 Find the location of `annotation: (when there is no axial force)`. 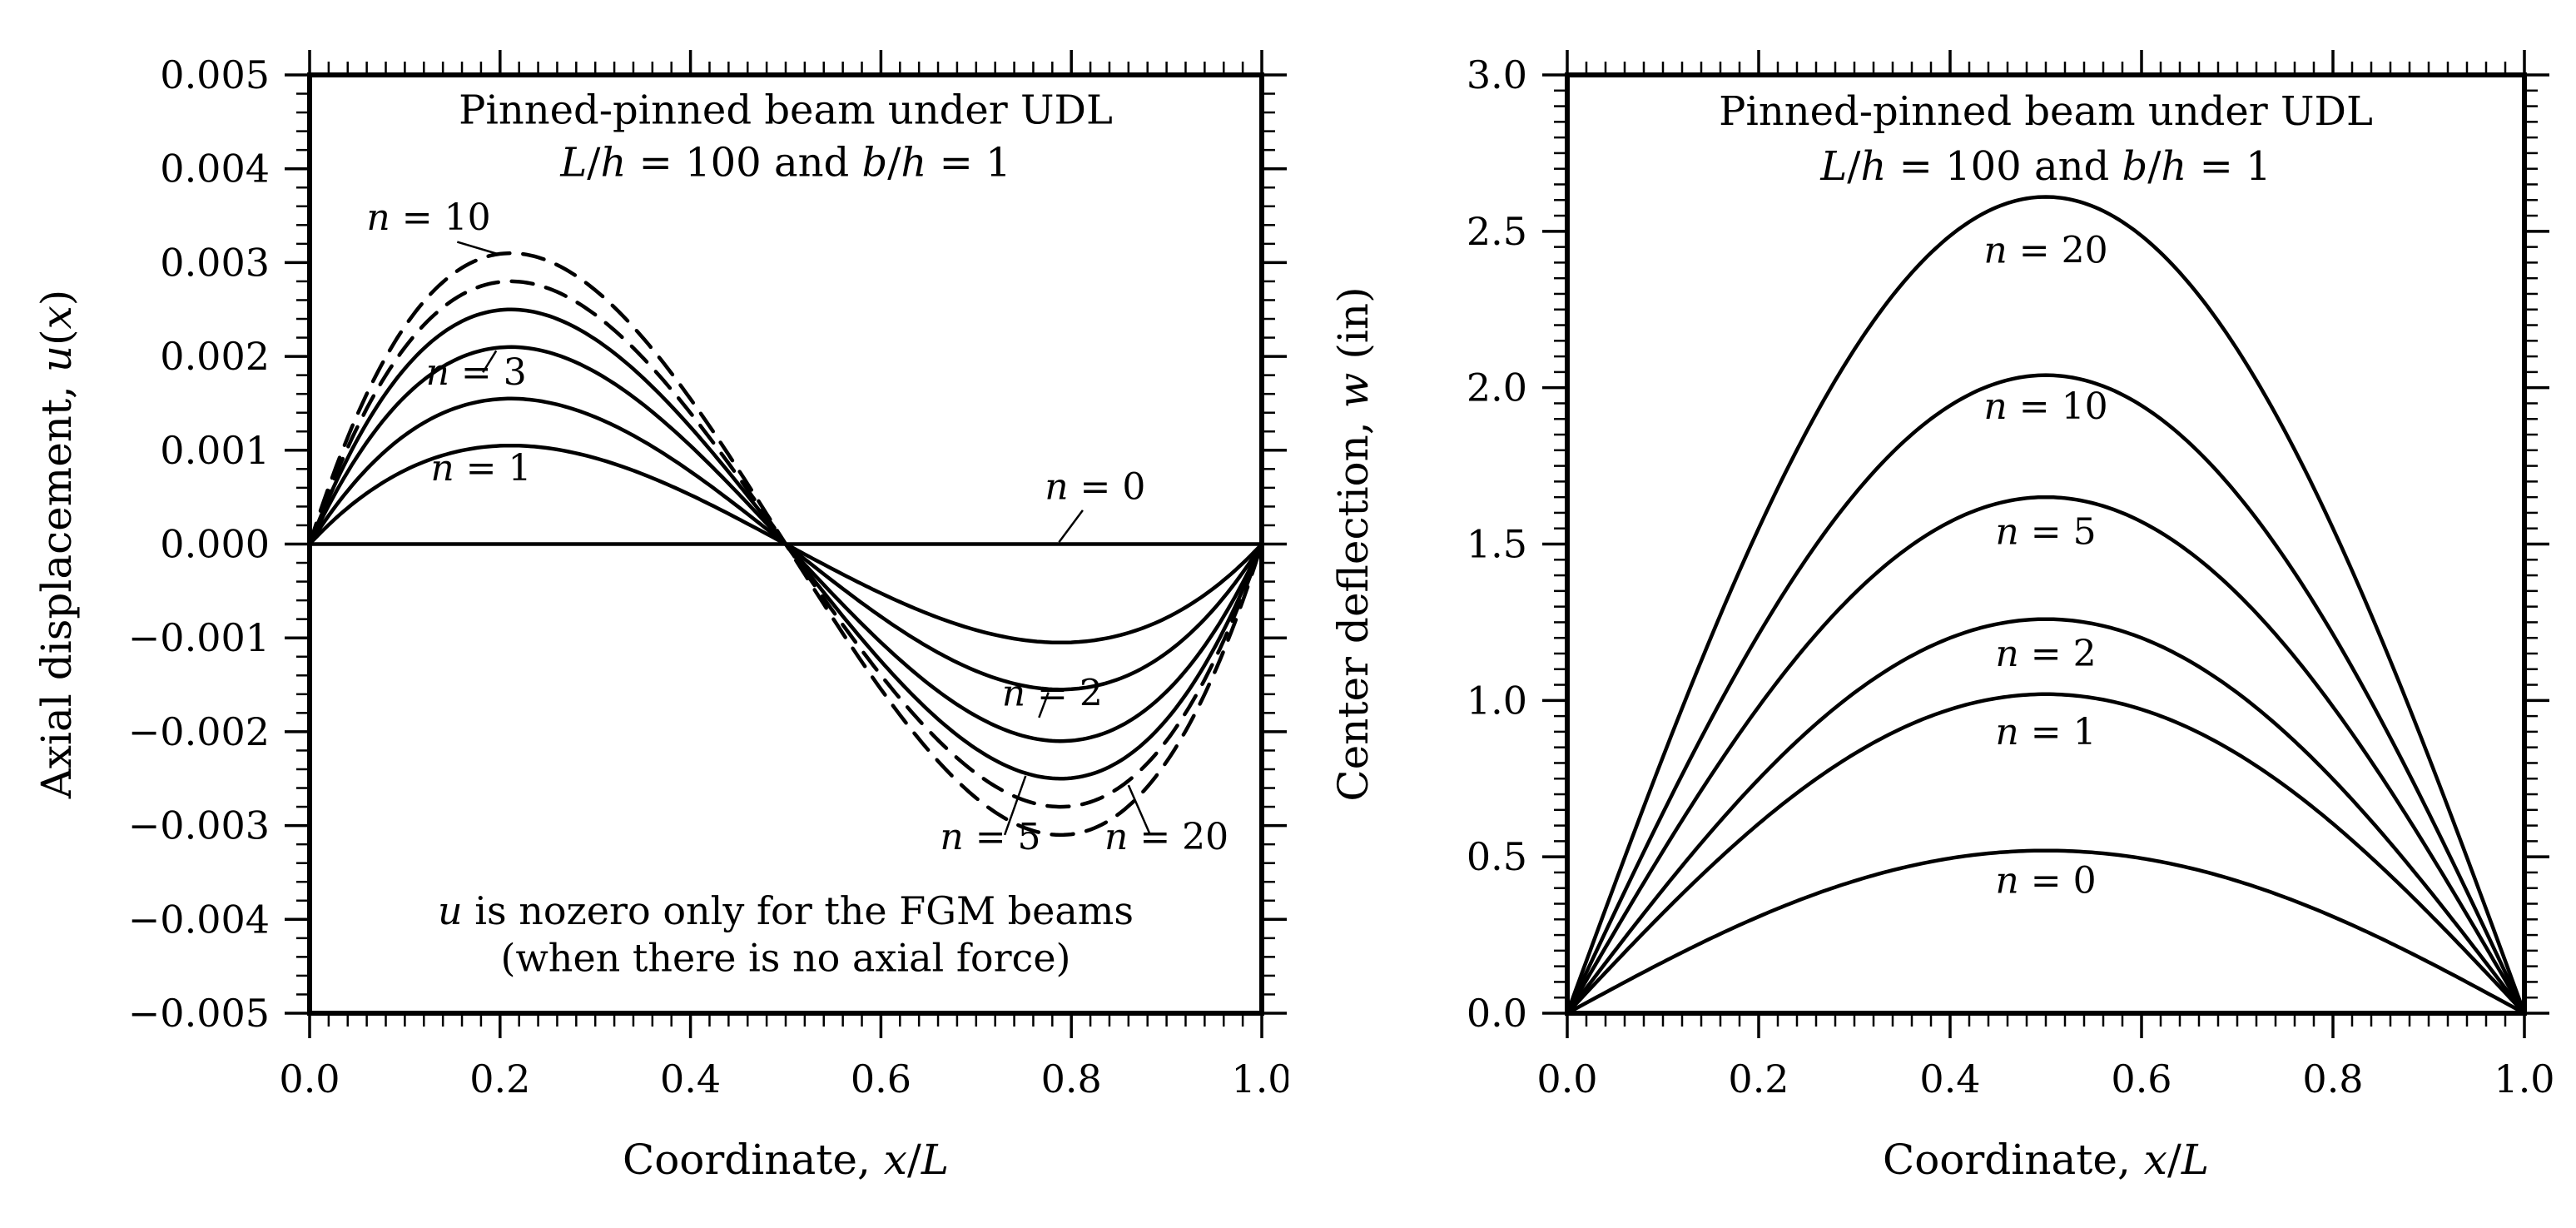

annotation: (when there is no axial force) is located at coordinates (785, 957).